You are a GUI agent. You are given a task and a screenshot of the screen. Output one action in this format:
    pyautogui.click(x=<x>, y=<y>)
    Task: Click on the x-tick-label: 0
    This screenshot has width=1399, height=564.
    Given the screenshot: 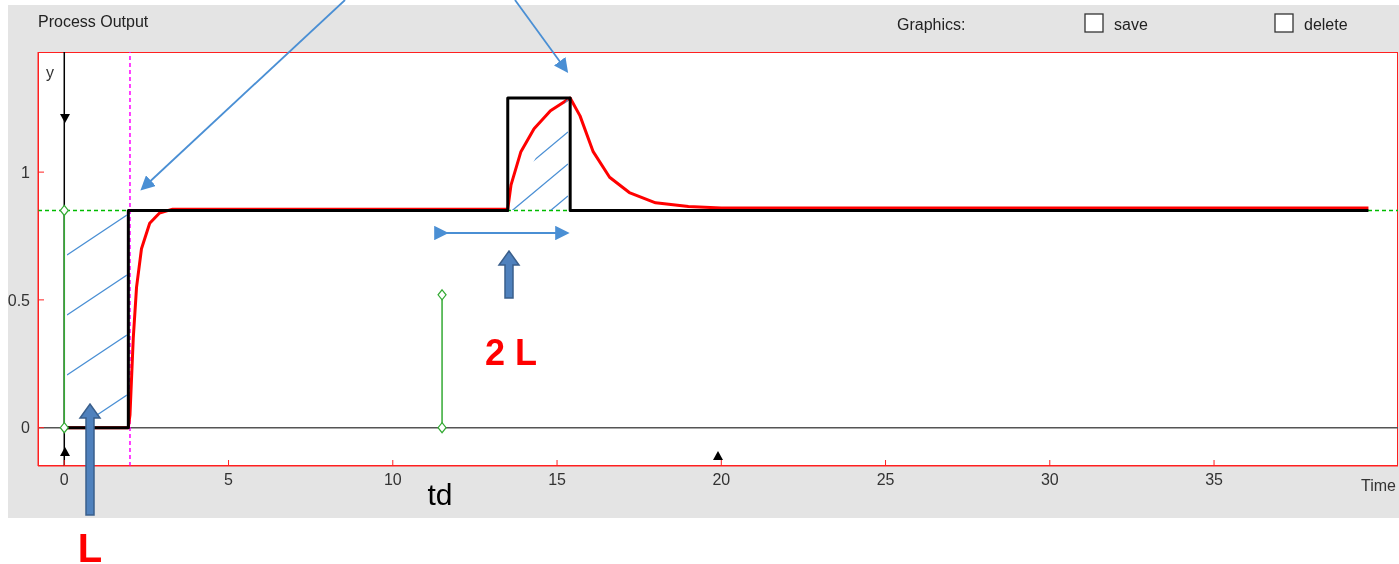 What is the action you would take?
    pyautogui.click(x=64, y=480)
    